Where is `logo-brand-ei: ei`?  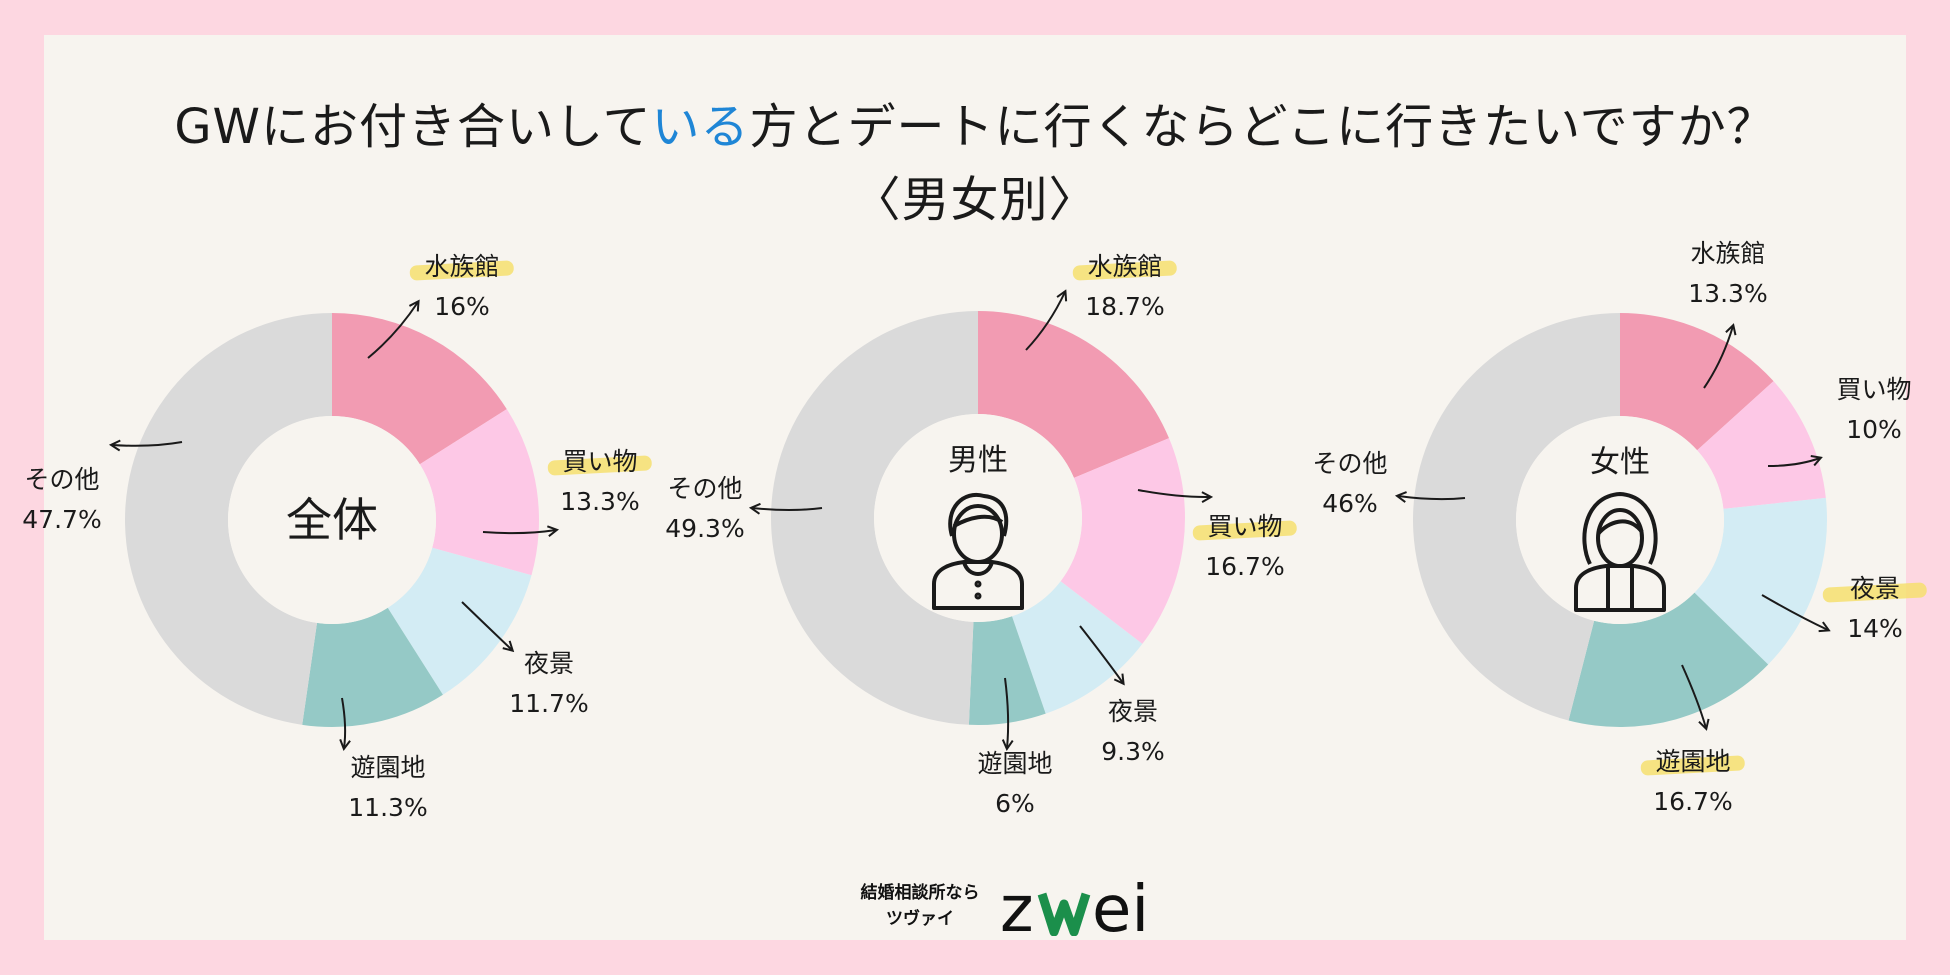 logo-brand-ei: ei is located at coordinates (1120, 906).